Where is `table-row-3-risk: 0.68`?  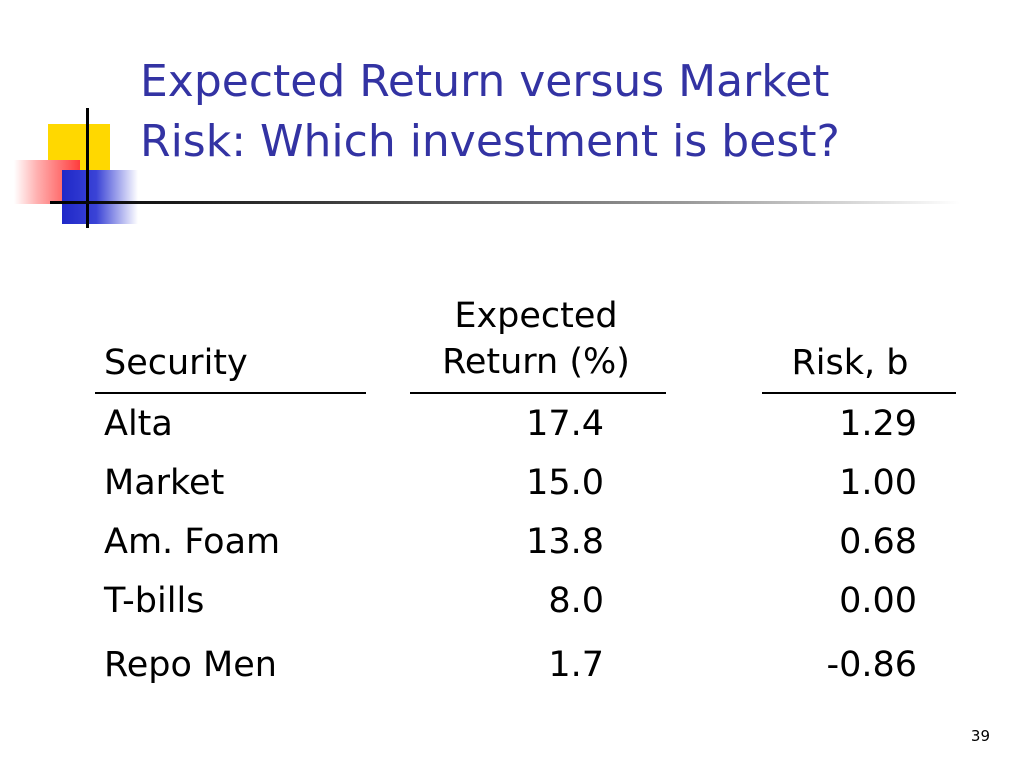 table-row-3-risk: 0.68 is located at coordinates (878, 542).